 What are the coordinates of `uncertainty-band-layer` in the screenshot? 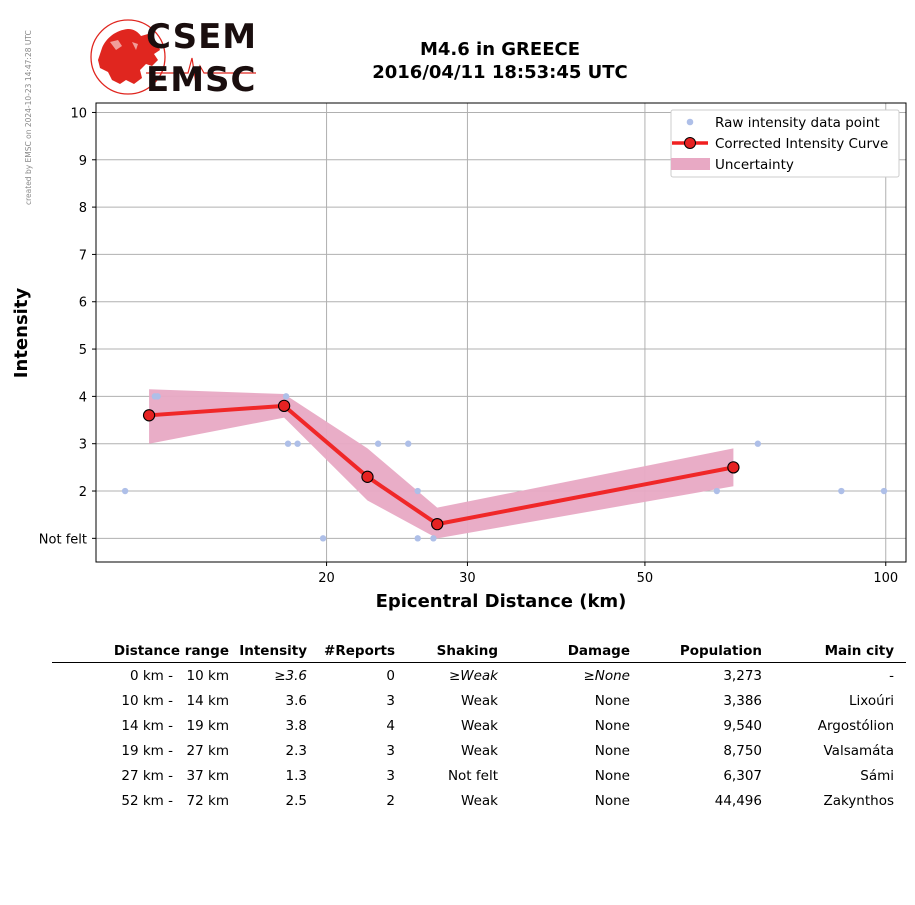 It's located at (441, 464).